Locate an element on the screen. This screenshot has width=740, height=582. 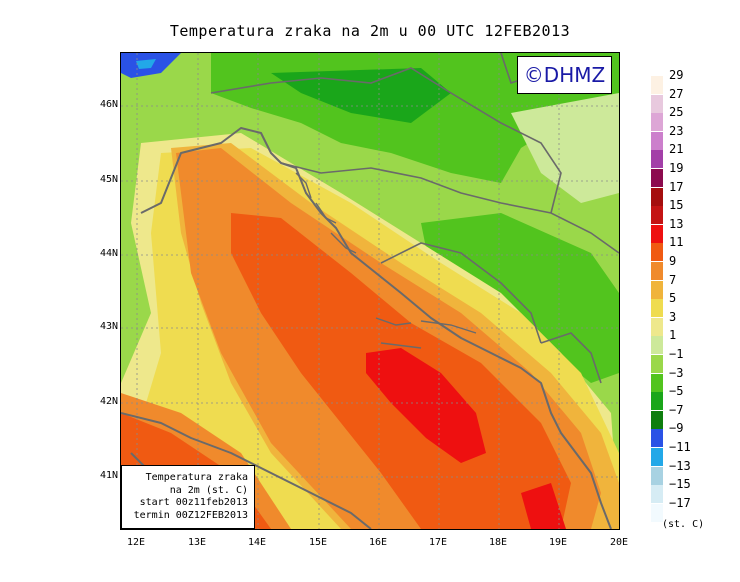
lat-label-45n: 45N is located at coordinates (108, 179).